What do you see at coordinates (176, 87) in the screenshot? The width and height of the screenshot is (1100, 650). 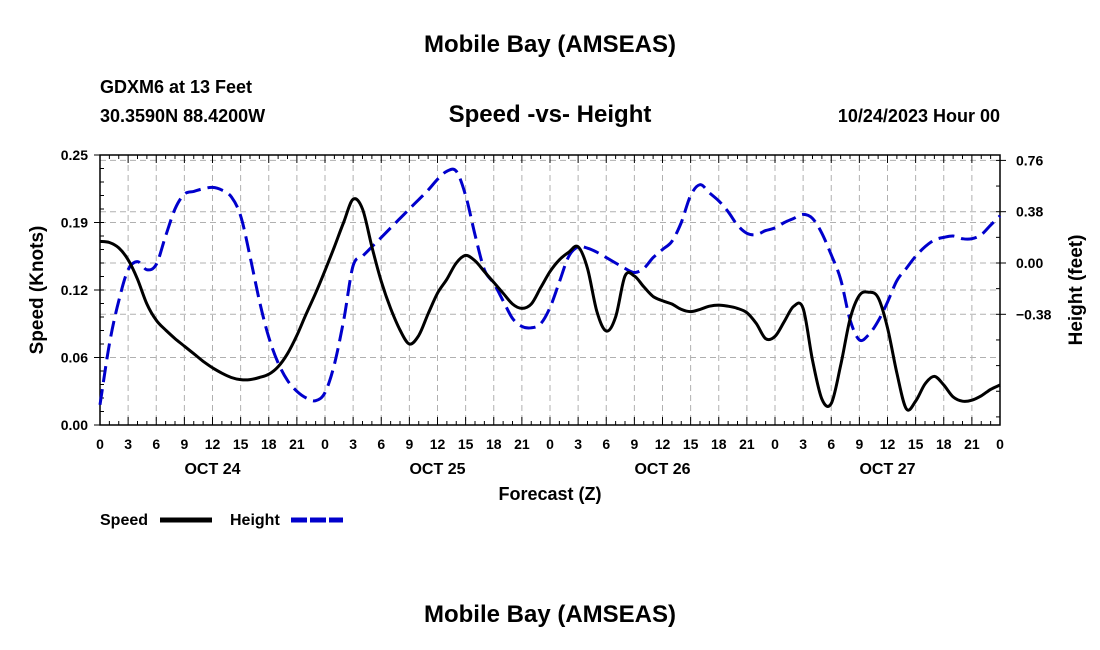 I see `station-label: GDXM6 at 13 Feet` at bounding box center [176, 87].